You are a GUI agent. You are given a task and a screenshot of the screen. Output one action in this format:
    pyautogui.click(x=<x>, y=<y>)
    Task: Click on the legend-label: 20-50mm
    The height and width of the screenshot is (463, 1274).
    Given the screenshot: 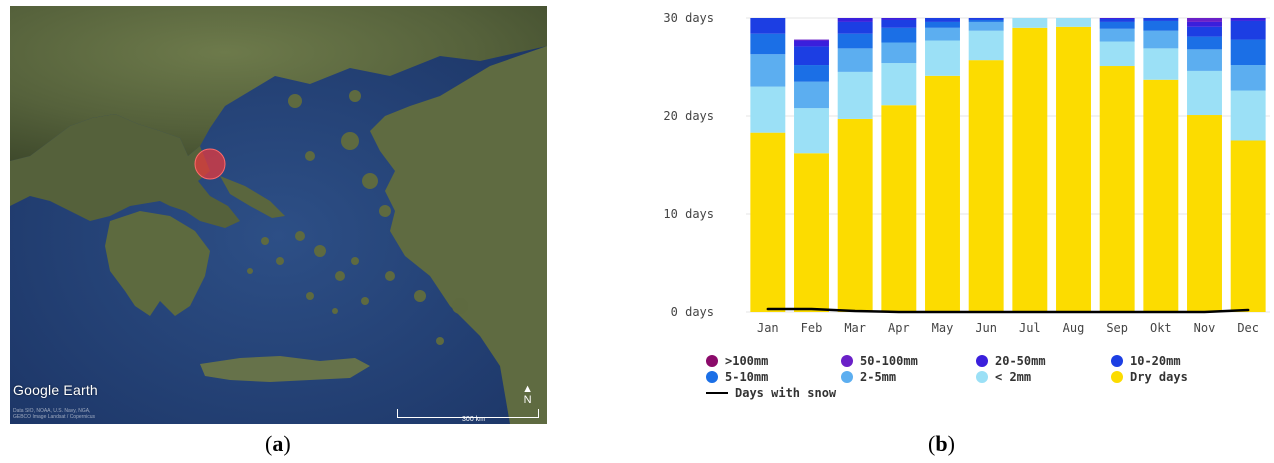 What is the action you would take?
    pyautogui.click(x=1020, y=361)
    